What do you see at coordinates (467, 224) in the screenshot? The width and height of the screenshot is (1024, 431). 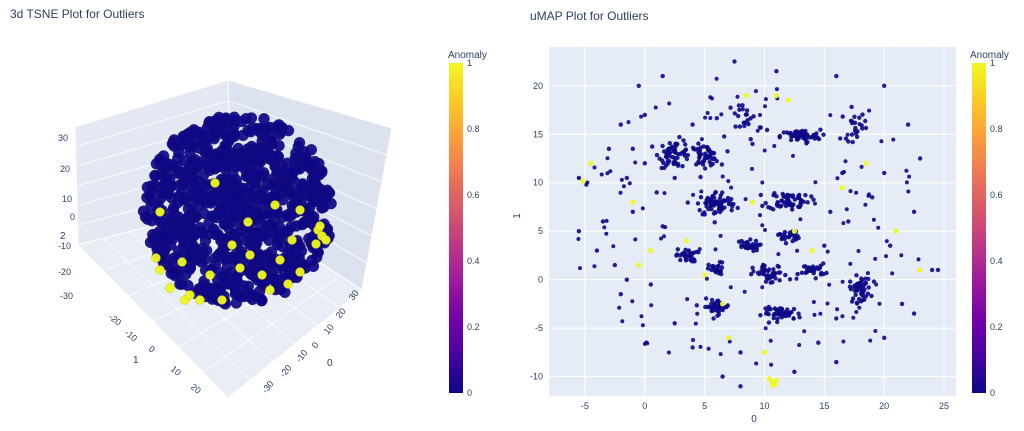 I see `tsne-colorbar: Anomaly 1 0.8 0.6 0.4 0.2 0` at bounding box center [467, 224].